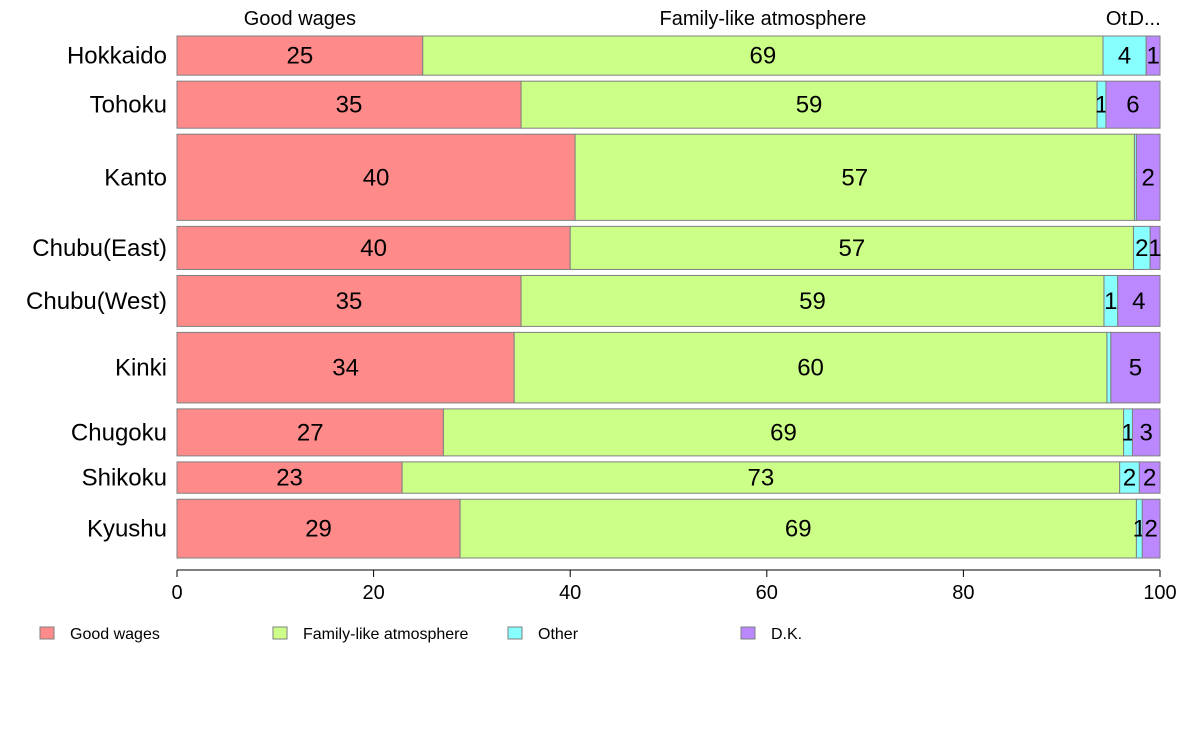 The height and width of the screenshot is (736, 1188). Describe the element at coordinates (674, 586) in the screenshot. I see `x-axis: 0 20 40 60 80 100` at that location.